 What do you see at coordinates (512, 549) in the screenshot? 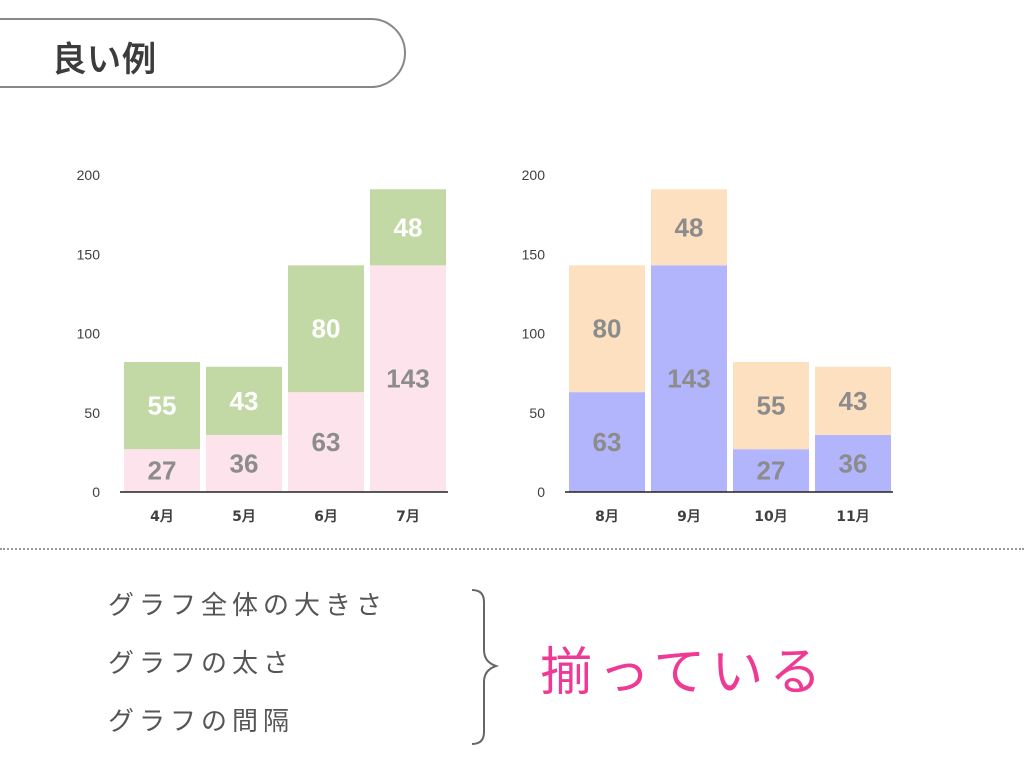
I see `dotted-divider` at bounding box center [512, 549].